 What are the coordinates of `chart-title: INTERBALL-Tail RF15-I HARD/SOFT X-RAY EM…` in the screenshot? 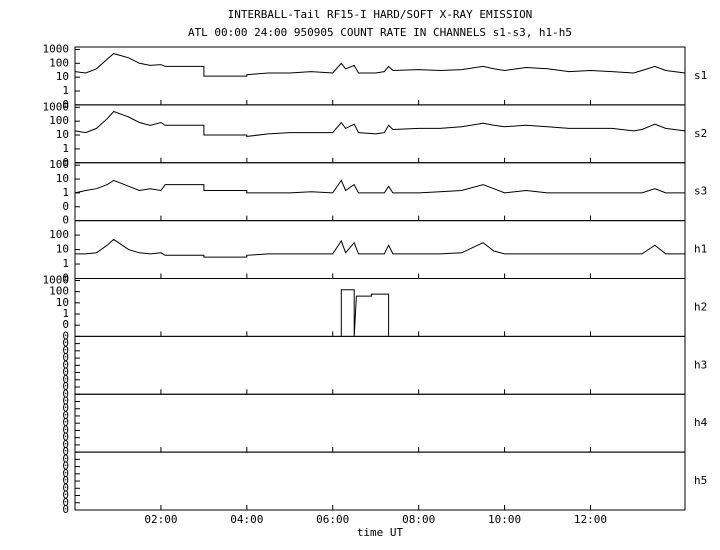 It's located at (380, 14).